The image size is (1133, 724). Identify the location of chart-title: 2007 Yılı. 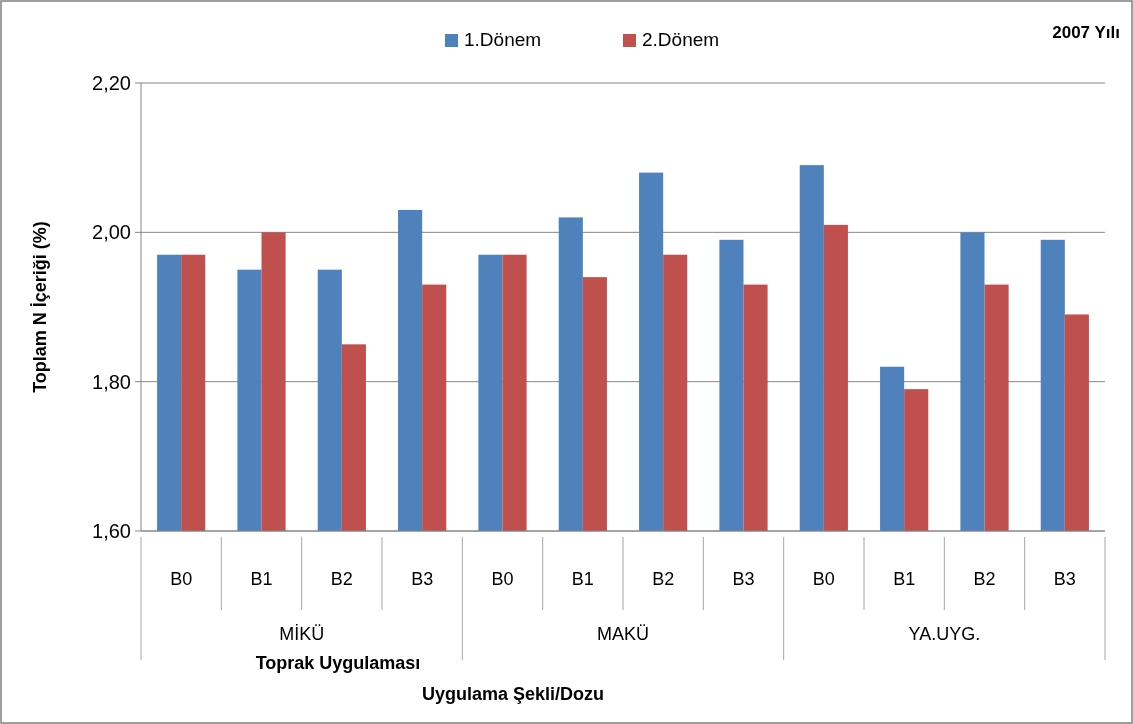
(1086, 32).